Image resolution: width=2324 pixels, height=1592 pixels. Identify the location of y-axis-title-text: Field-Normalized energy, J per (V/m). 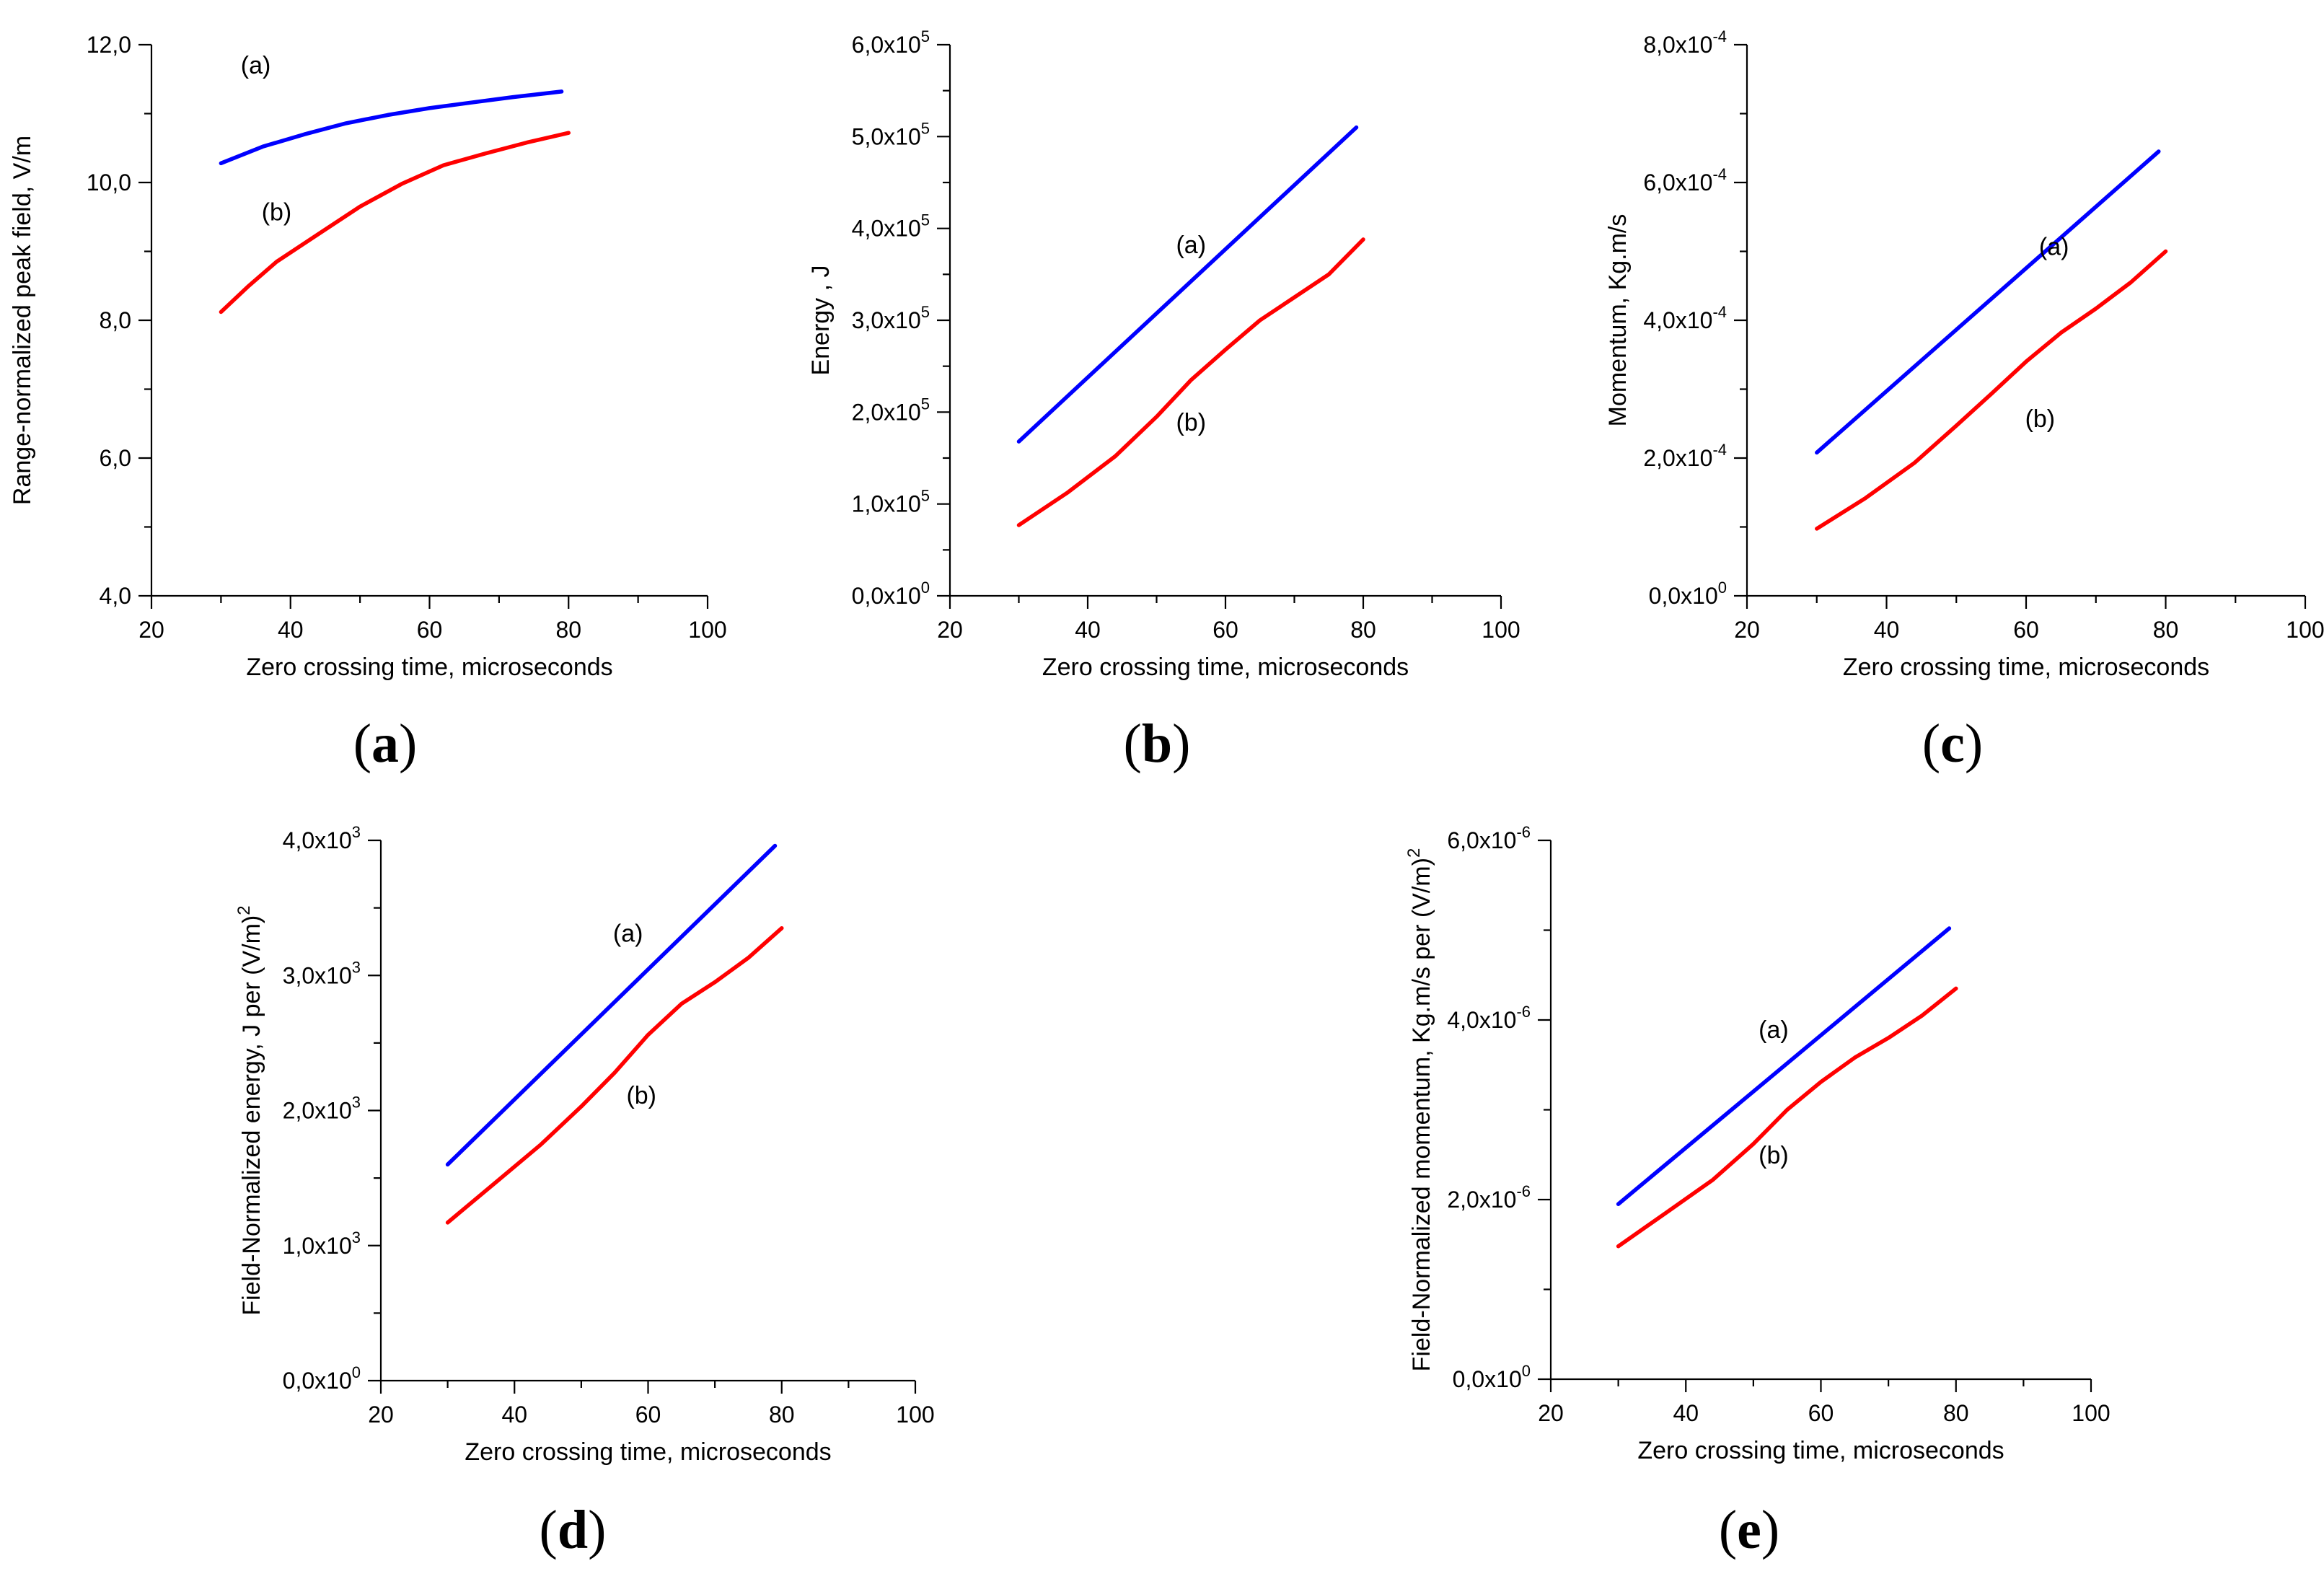
(251, 1115).